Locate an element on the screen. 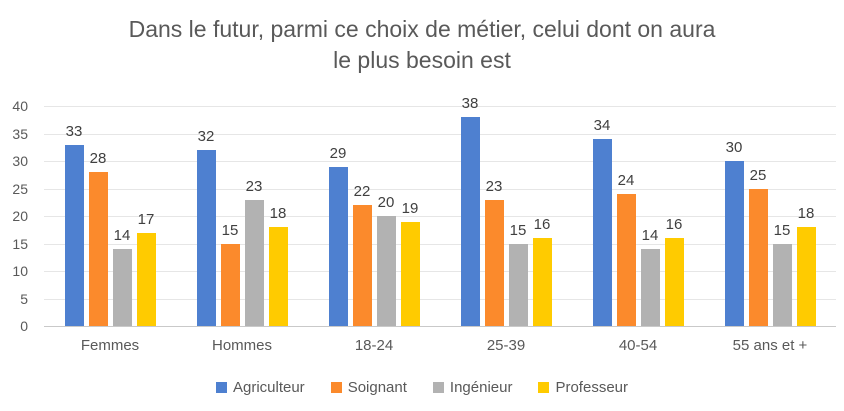 The height and width of the screenshot is (411, 844). y-tick-label: 40 is located at coordinates (20, 106).